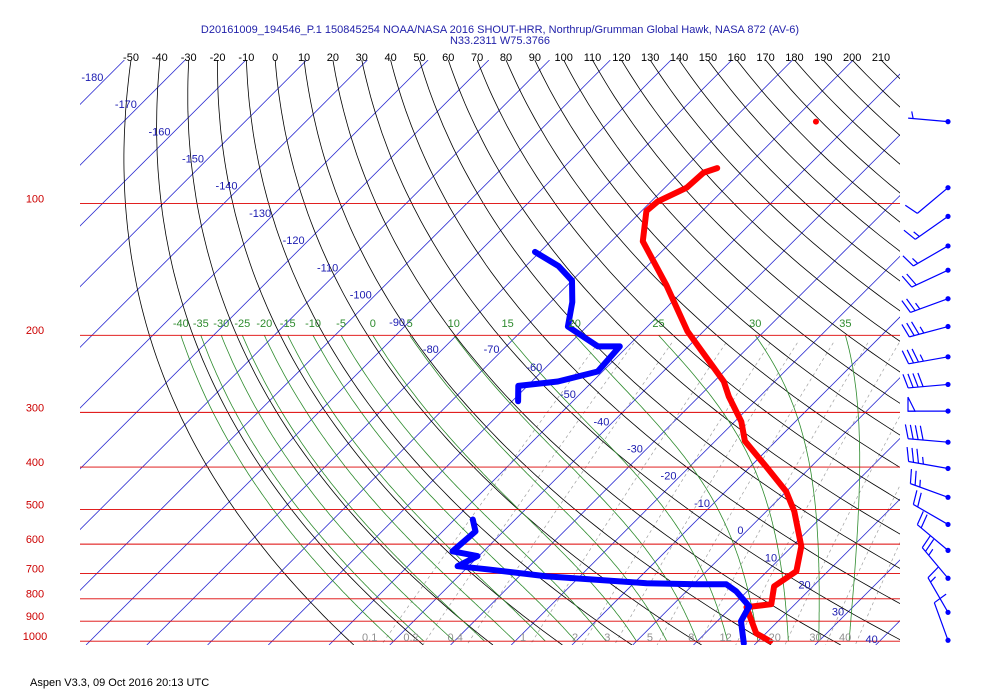 This screenshot has height=700, width=1000. Describe the element at coordinates (264, 324) in the screenshot. I see `moist-adiabat-label: -20` at that location.